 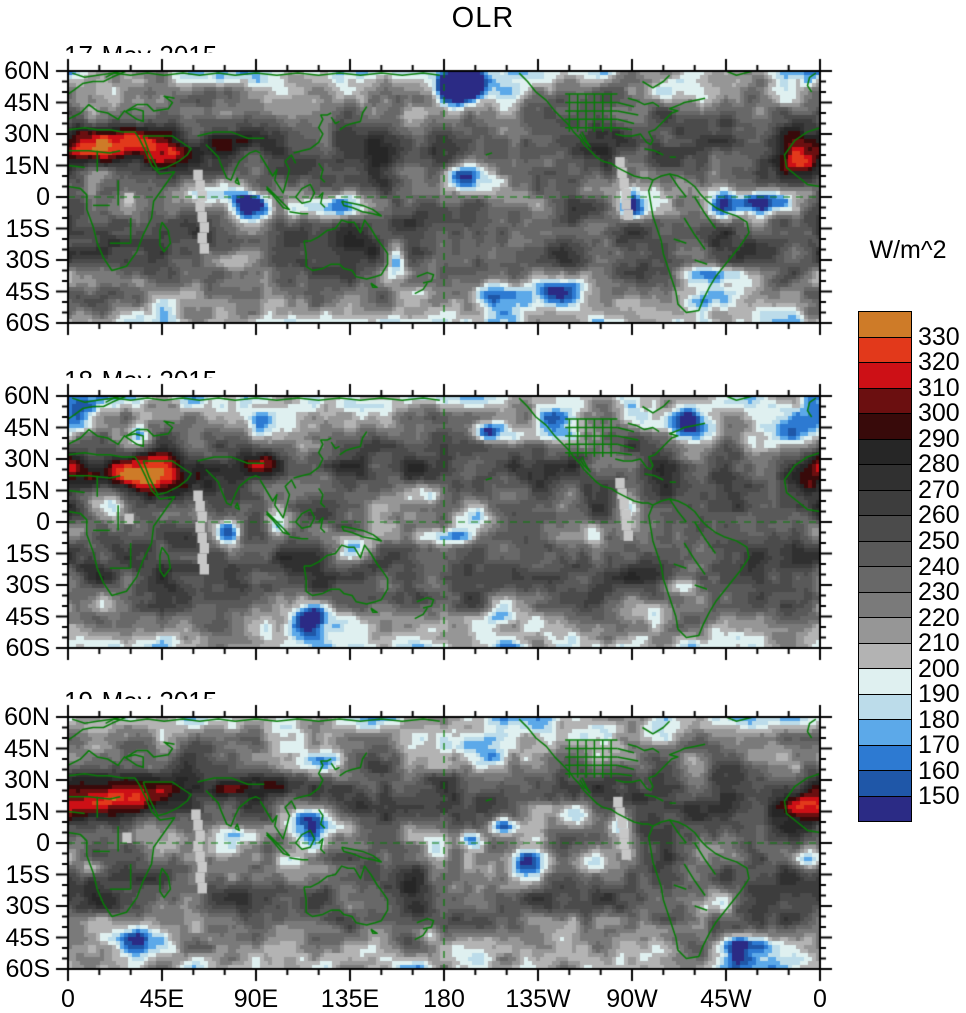 What do you see at coordinates (939, 464) in the screenshot?
I see `colorbar-tick-label: 280` at bounding box center [939, 464].